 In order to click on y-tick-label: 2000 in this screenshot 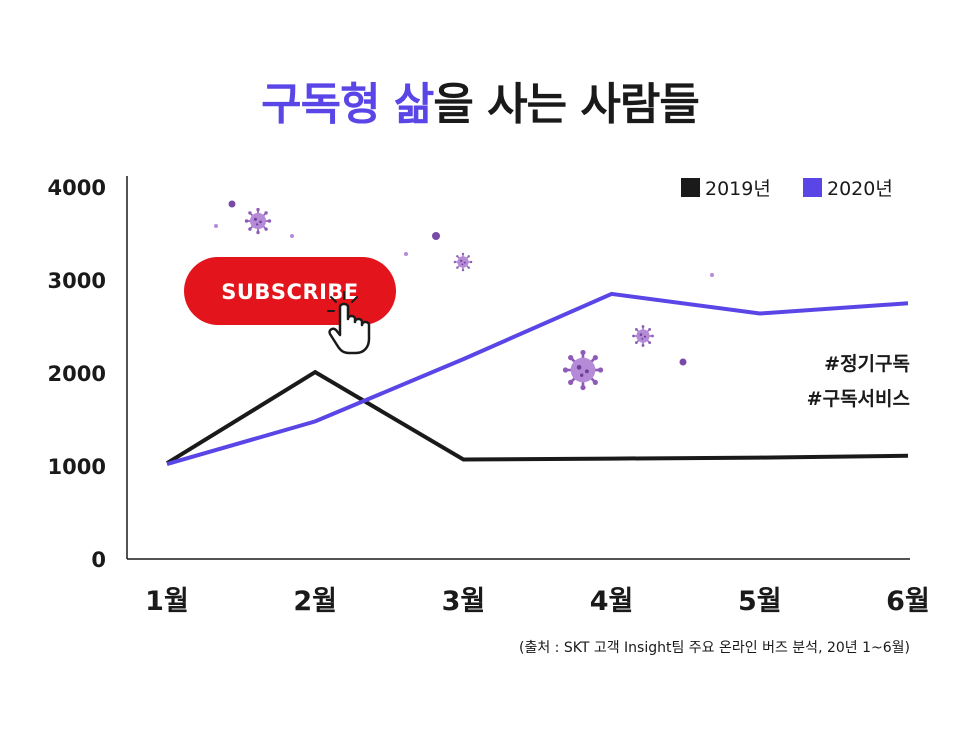, I will do `click(77, 374)`.